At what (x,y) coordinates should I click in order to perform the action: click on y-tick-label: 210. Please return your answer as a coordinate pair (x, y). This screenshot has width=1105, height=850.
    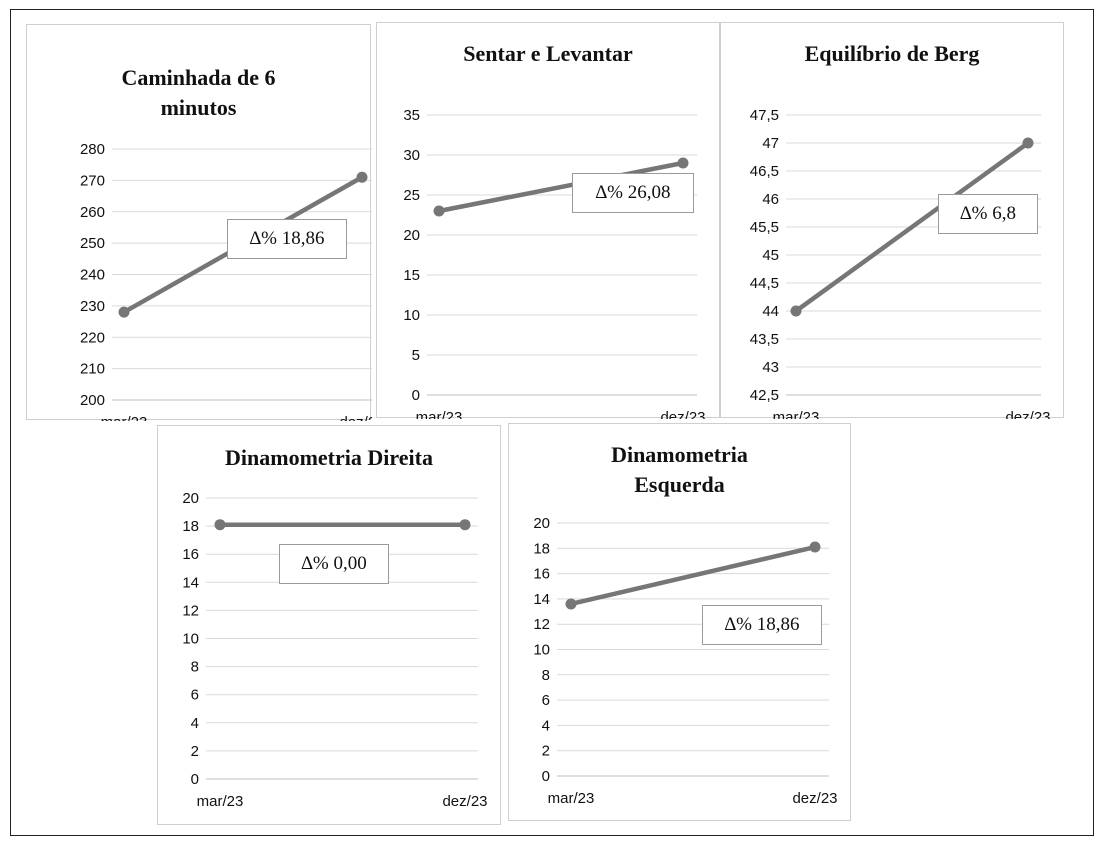
    Looking at the image, I should click on (92, 369).